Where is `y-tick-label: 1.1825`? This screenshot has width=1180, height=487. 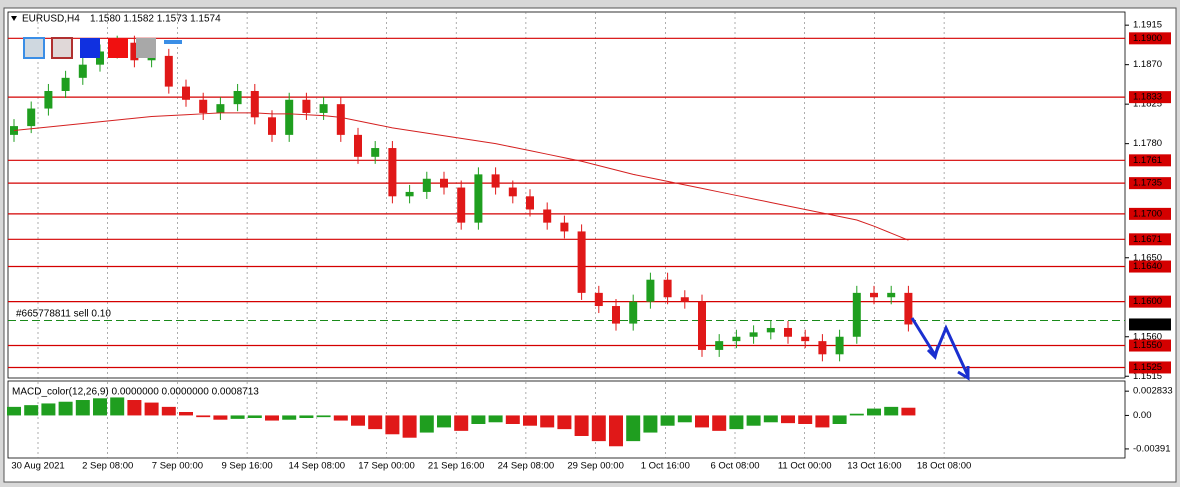
y-tick-label: 1.1825 is located at coordinates (1147, 104).